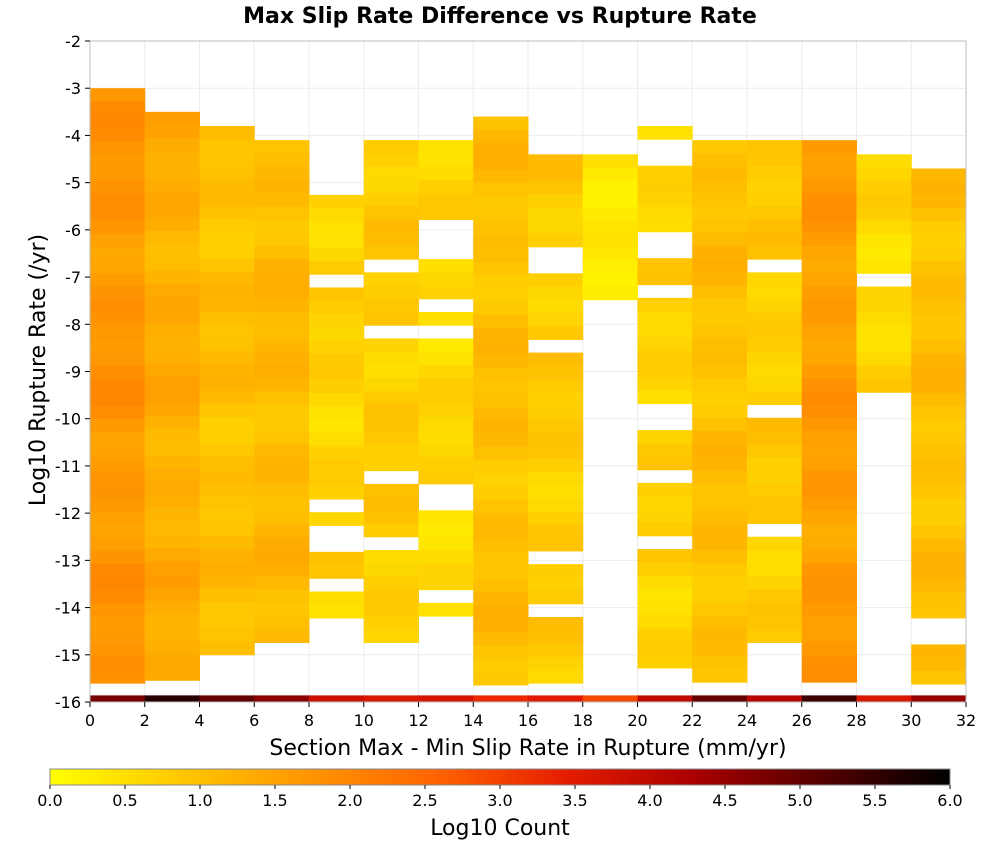 Image resolution: width=1000 pixels, height=850 pixels. What do you see at coordinates (73, 324) in the screenshot?
I see `y-tick-label: -8` at bounding box center [73, 324].